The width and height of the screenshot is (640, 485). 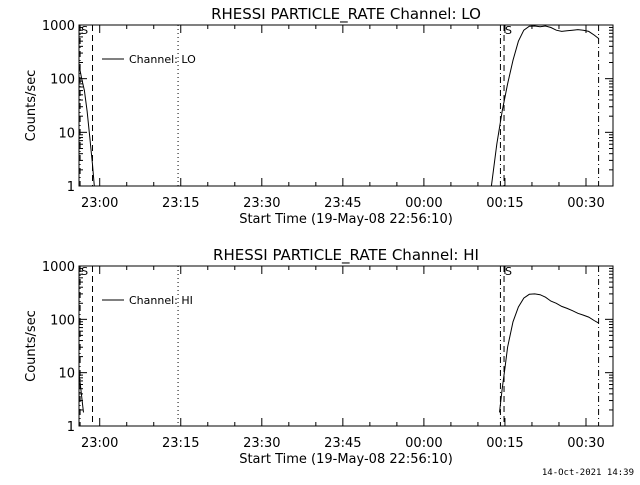 What do you see at coordinates (587, 473) in the screenshot?
I see `timestamp-stamp: 14-Oct-2021 14:39` at bounding box center [587, 473].